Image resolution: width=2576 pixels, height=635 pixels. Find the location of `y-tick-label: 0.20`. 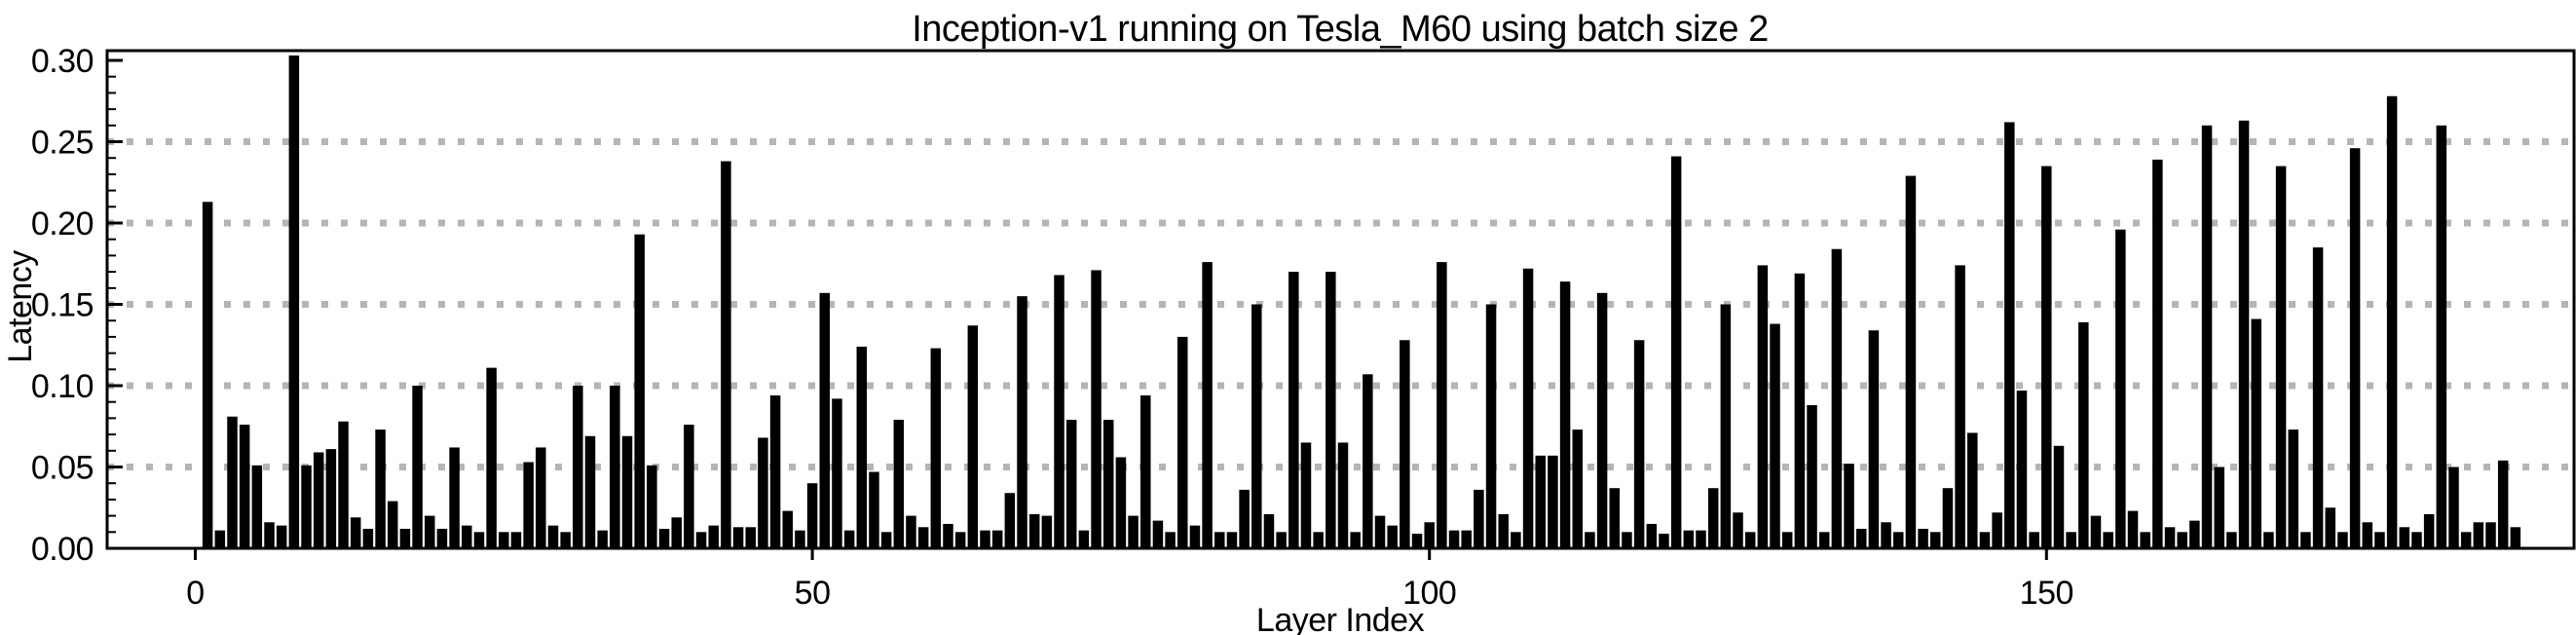

y-tick-label: 0.20 is located at coordinates (62, 224).